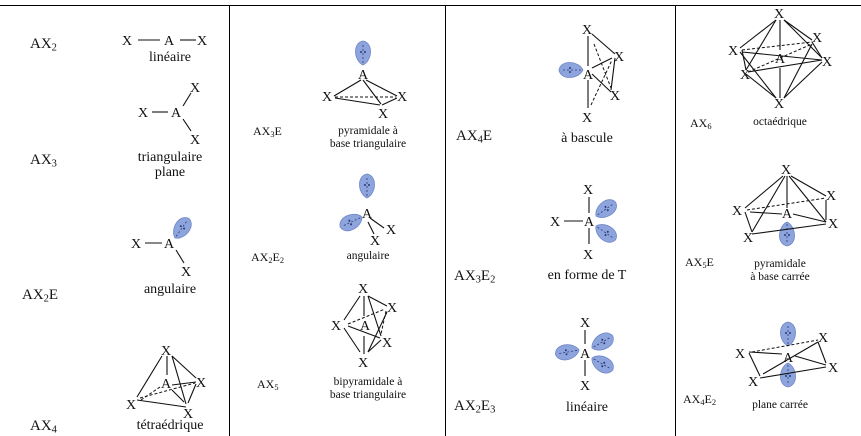 Image resolution: width=861 pixels, height=436 pixels. I want to click on formula-ax2e: AX2E, so click(40, 296).